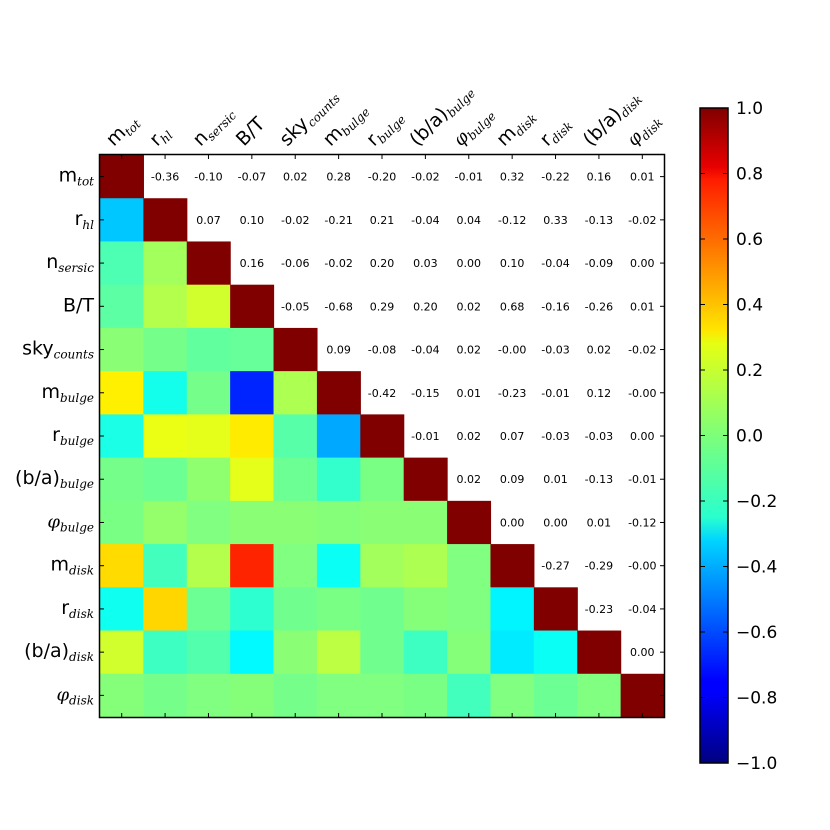 Image resolution: width=830 pixels, height=830 pixels. Describe the element at coordinates (599, 306) in the screenshot. I see `correlation-value: -0.26` at that location.